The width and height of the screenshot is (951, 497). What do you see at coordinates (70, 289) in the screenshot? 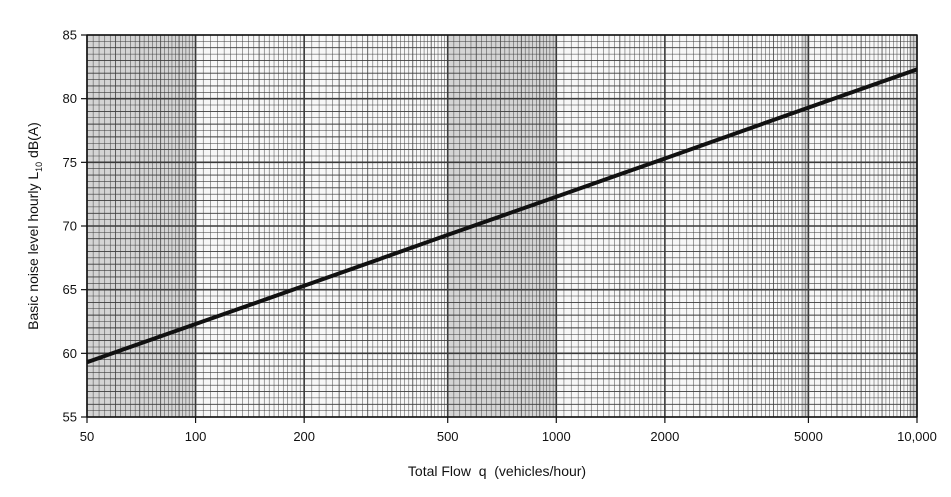
I see `y-tick-label: 65` at bounding box center [70, 289].